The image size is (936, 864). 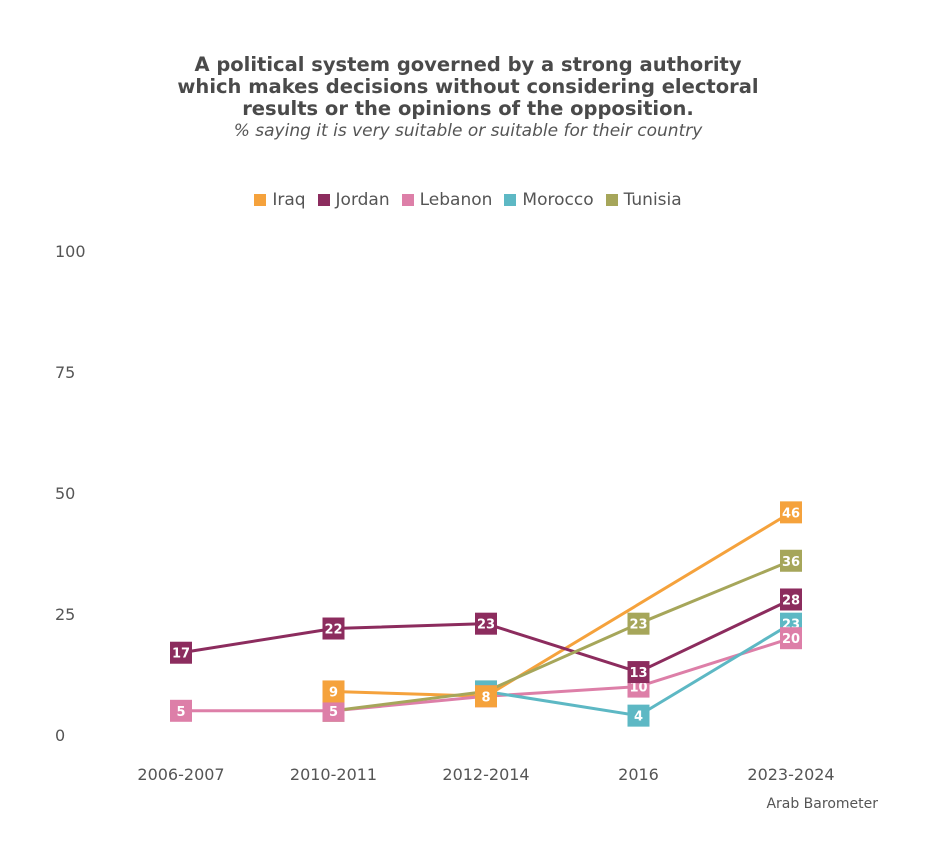 I want to click on chart-legend: Iraq Jordan Lebanon Morocco Tunisia, so click(x=468, y=200).